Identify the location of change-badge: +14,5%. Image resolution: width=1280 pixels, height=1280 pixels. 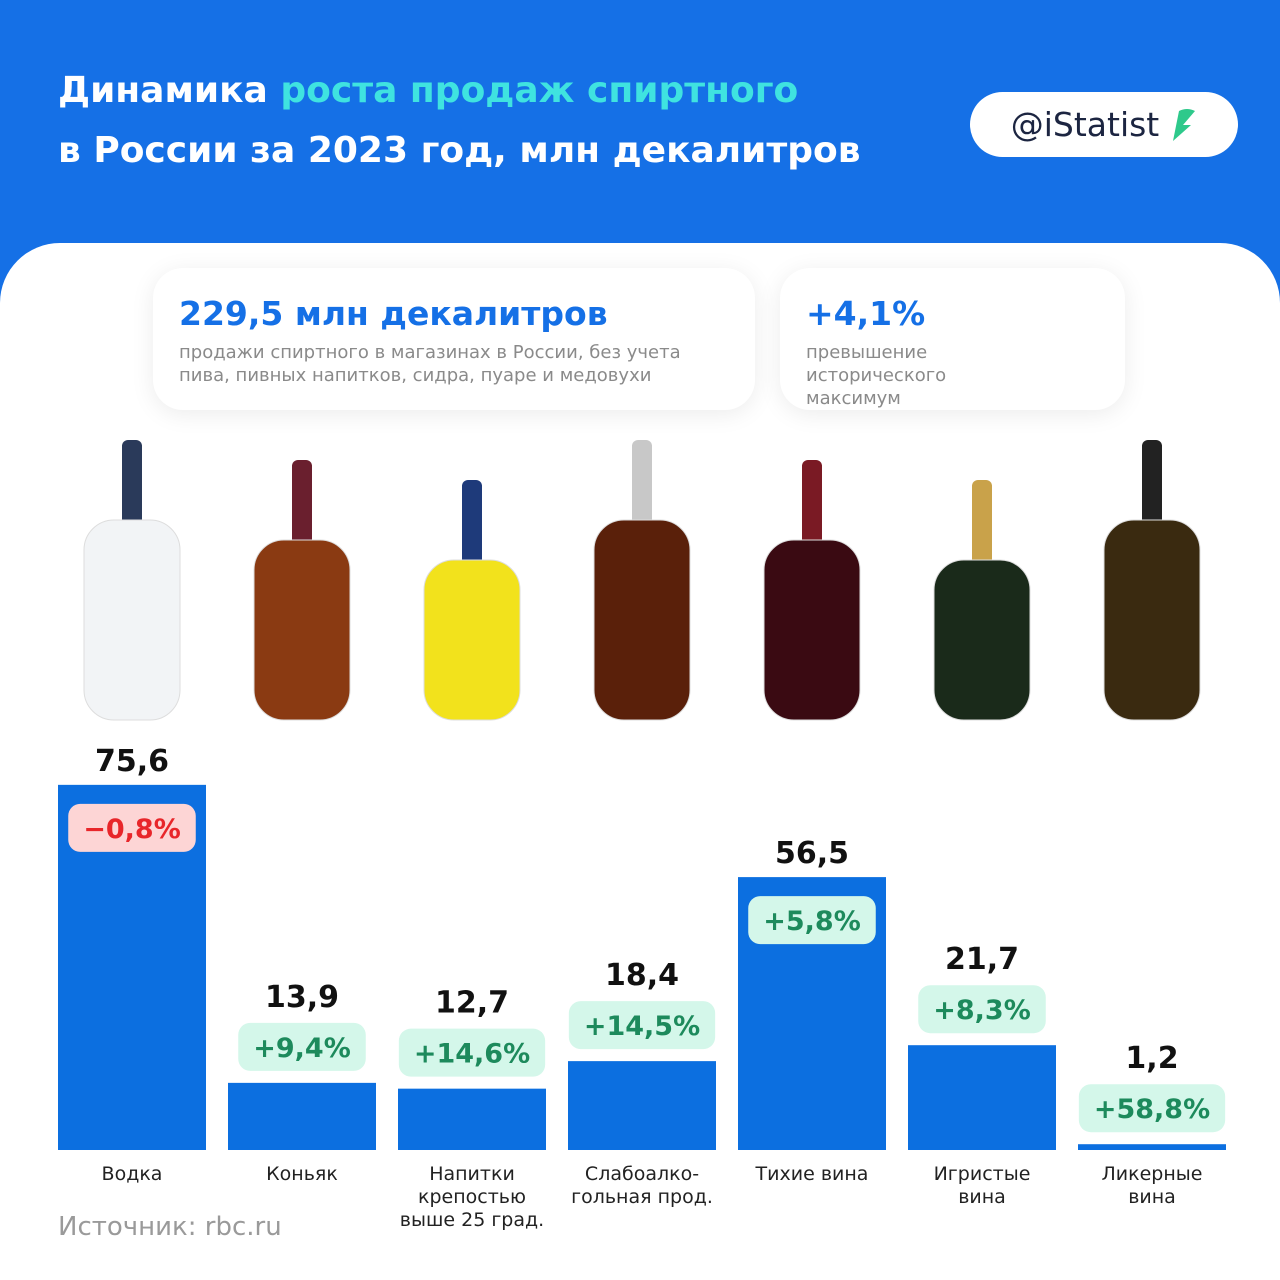
(642, 1025).